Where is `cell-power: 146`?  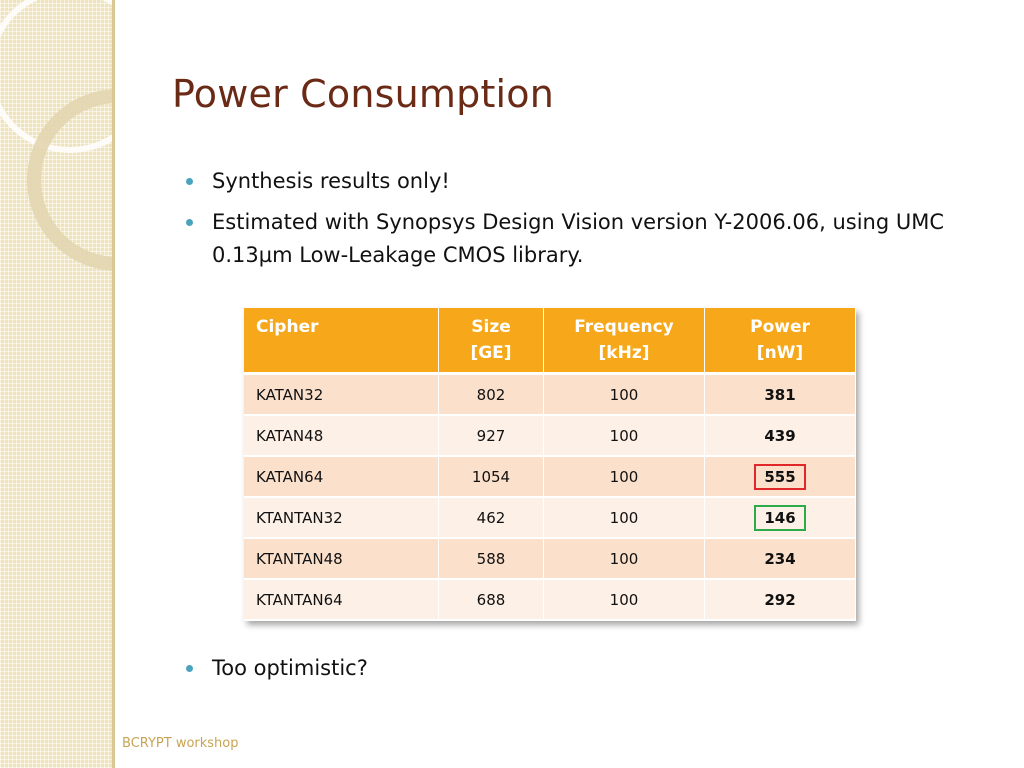 cell-power: 146 is located at coordinates (780, 518).